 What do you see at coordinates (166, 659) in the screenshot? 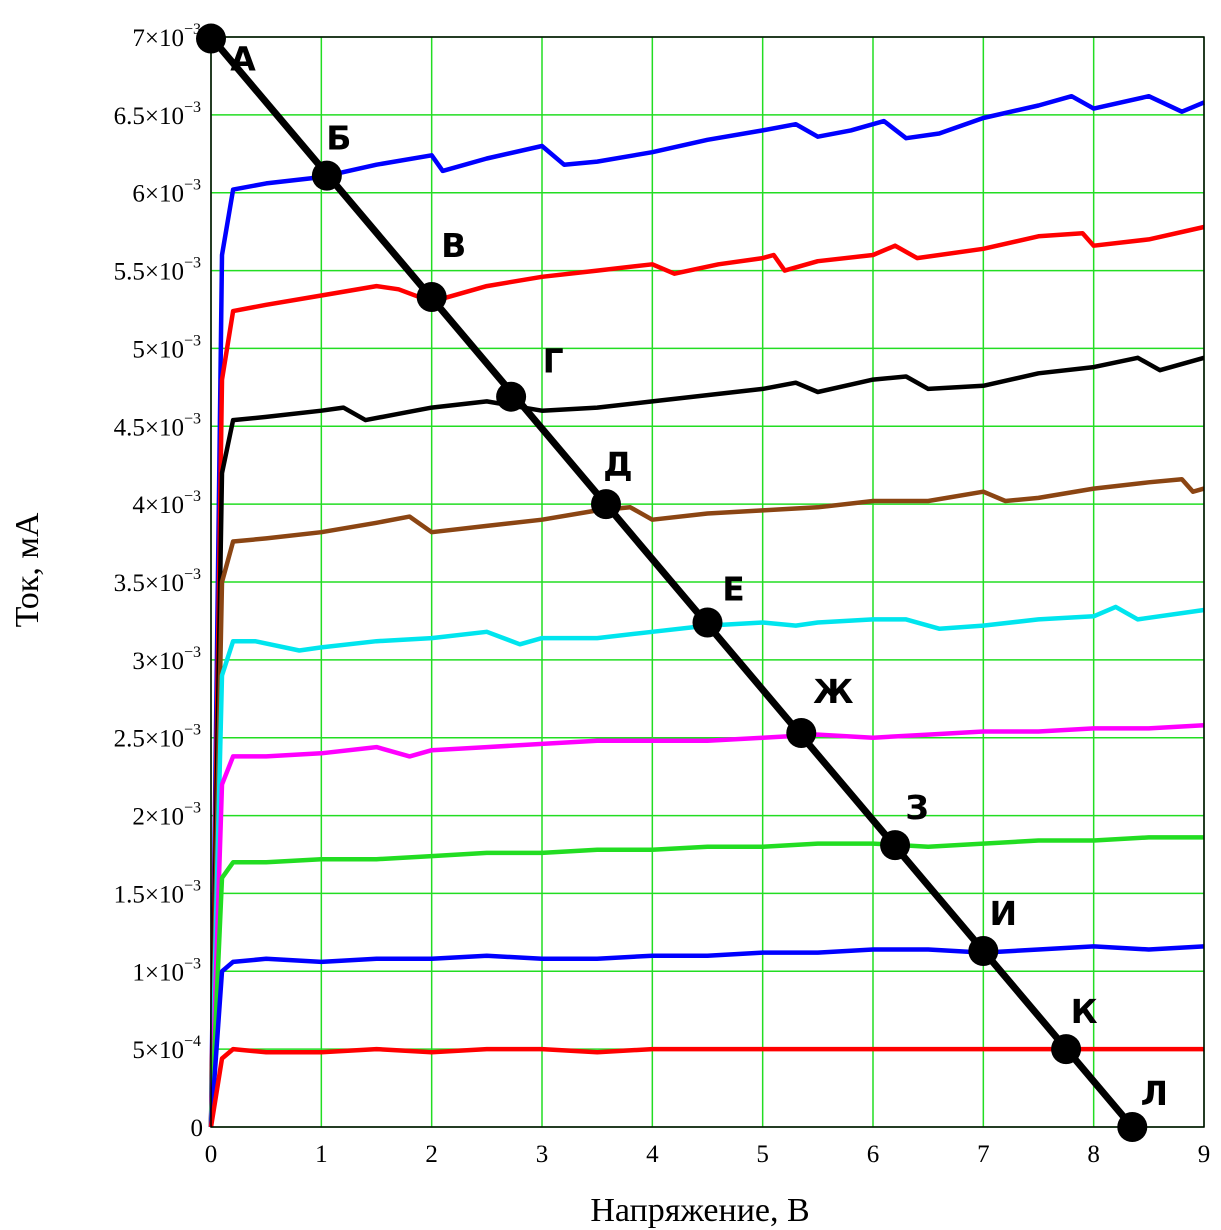
I see `y-tick-label: 3×10⁻³` at bounding box center [166, 659].